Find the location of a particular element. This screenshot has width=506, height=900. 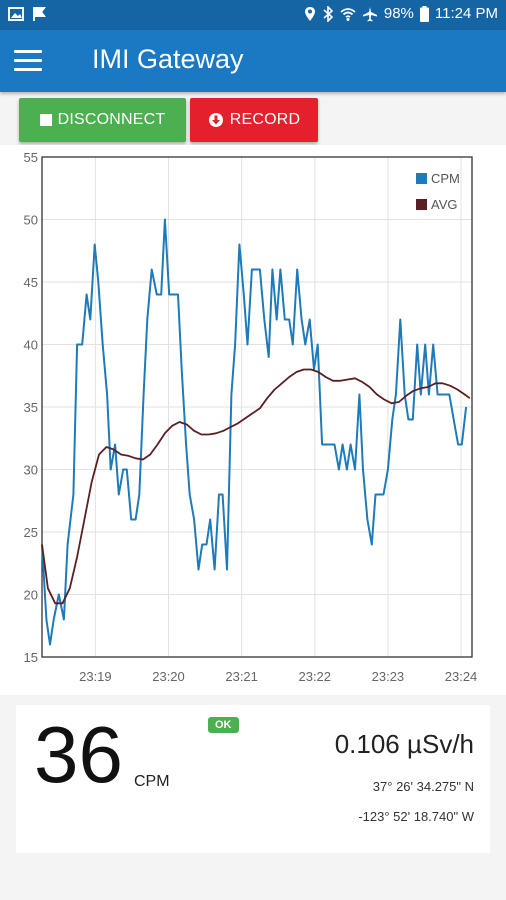

clock: 11:24 PM is located at coordinates (466, 13).